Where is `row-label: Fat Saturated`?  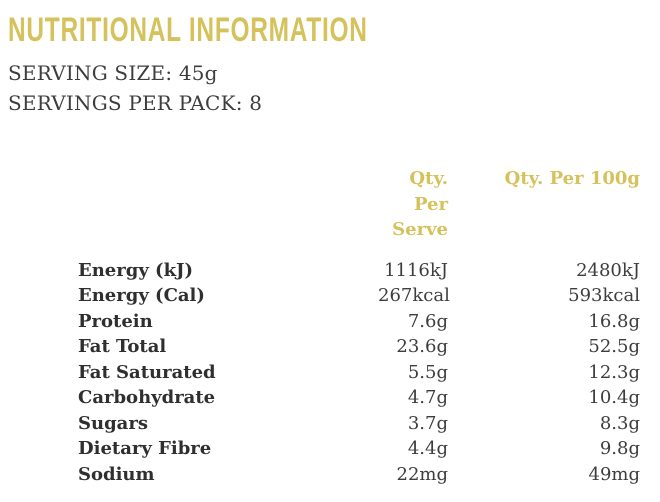 row-label: Fat Saturated is located at coordinates (147, 372).